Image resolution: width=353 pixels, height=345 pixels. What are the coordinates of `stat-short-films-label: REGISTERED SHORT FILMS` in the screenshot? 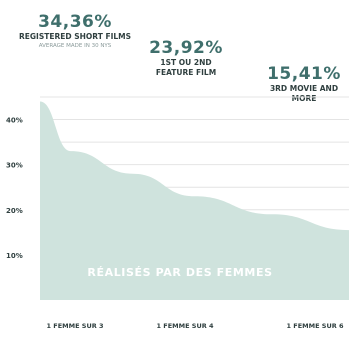 It's located at (75, 36).